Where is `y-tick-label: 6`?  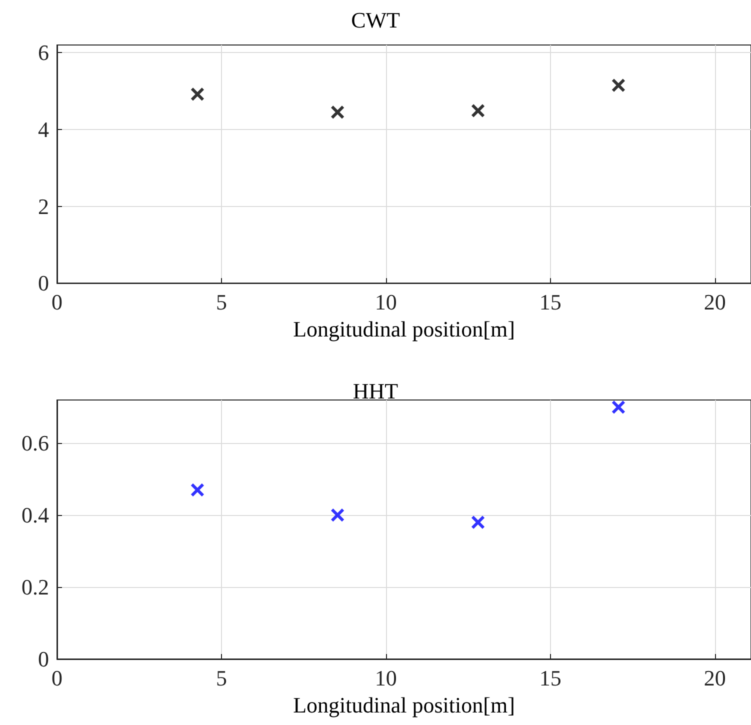
y-tick-label: 6 is located at coordinates (43, 53).